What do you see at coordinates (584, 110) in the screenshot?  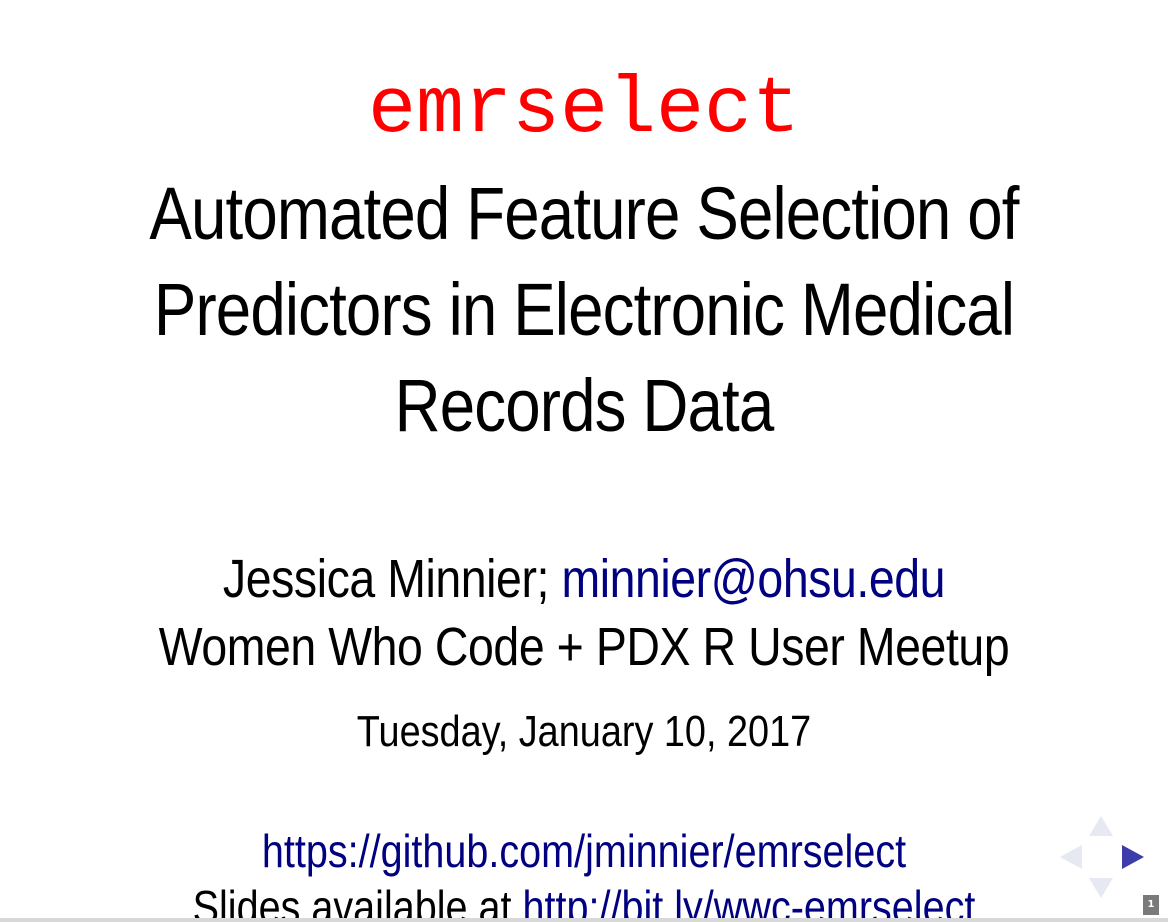 I see `package-name: emrselect` at bounding box center [584, 110].